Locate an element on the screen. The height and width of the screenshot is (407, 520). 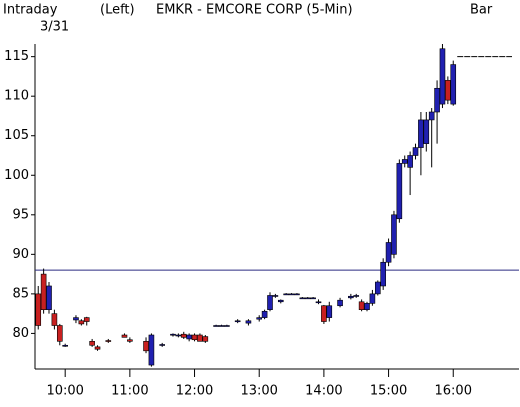
x-tick-label: 15:00 is located at coordinates (388, 391).